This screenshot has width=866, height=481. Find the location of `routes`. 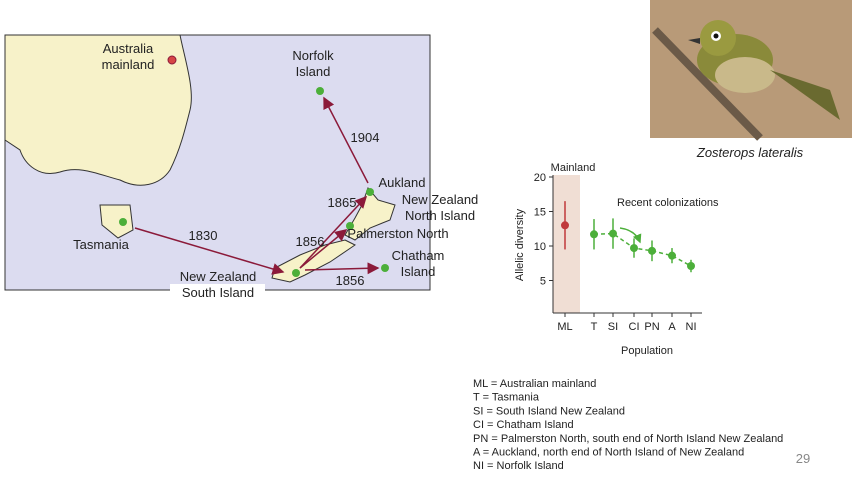

routes is located at coordinates (257, 185).